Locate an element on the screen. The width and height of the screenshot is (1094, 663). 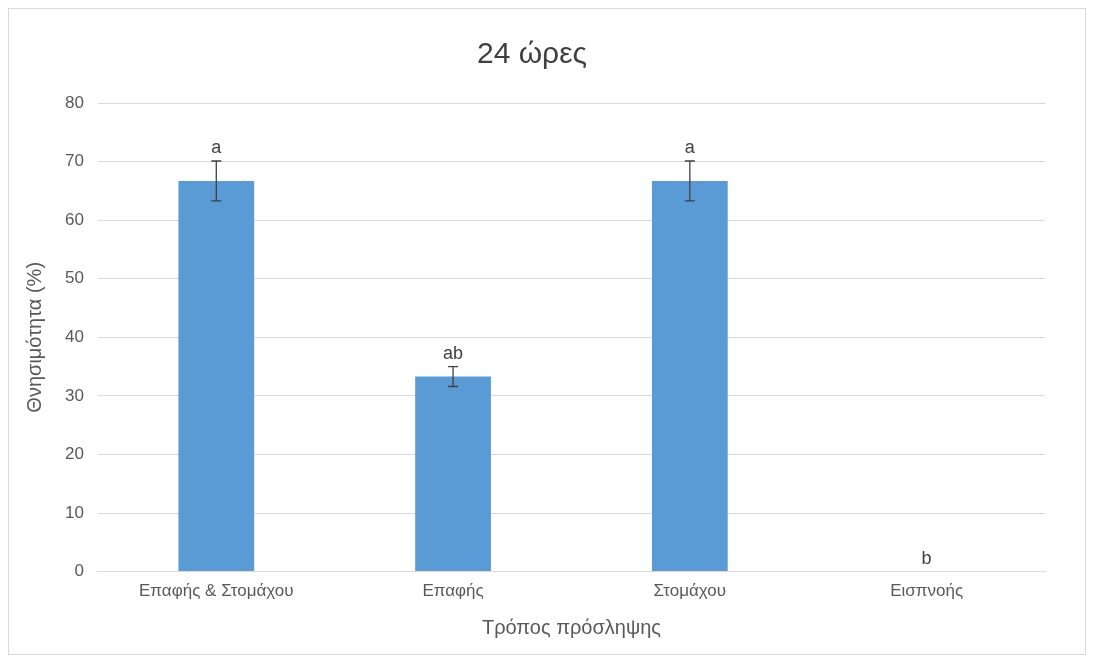
y-tick-label: 0 is located at coordinates (79, 571).